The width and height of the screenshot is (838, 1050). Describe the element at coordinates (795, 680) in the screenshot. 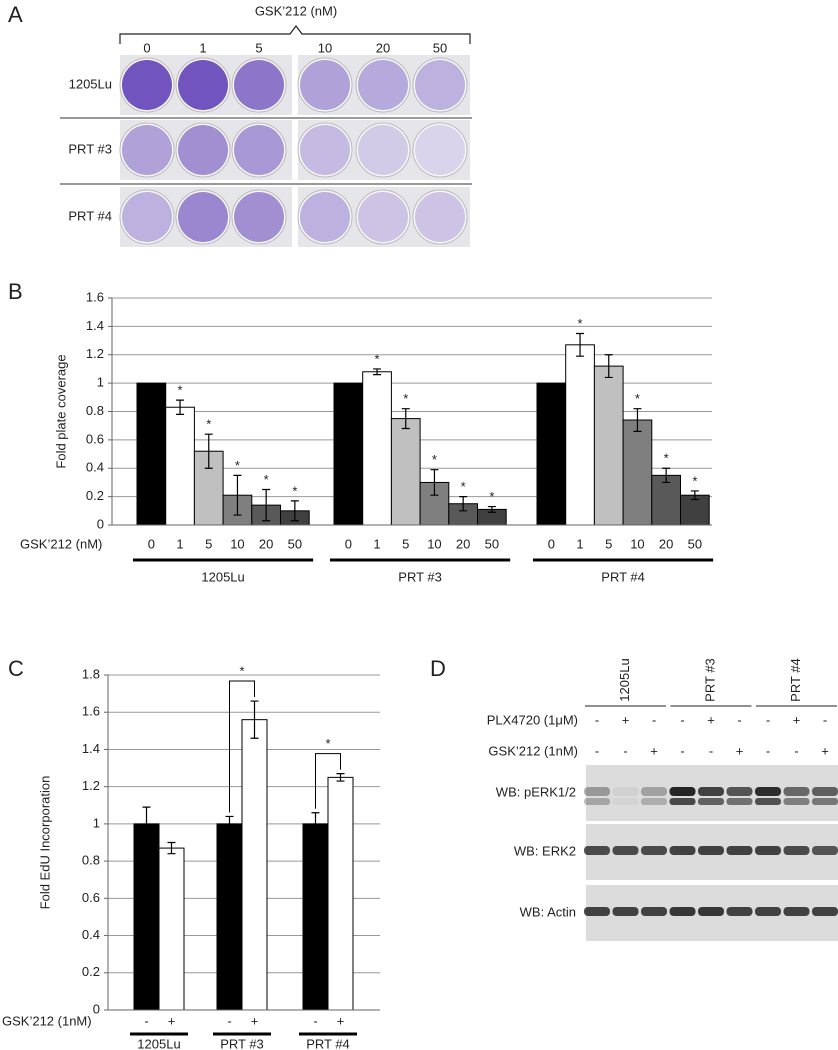

I see `cell-line-label: PRT #4` at that location.